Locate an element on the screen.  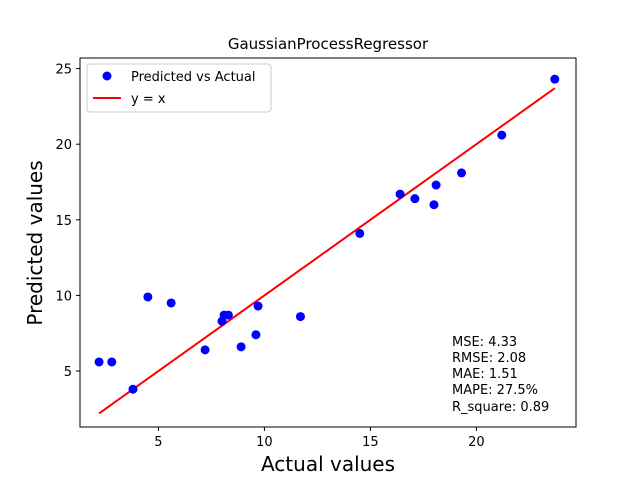
legend-label-scatter: Predicted vs Actual is located at coordinates (193, 77).